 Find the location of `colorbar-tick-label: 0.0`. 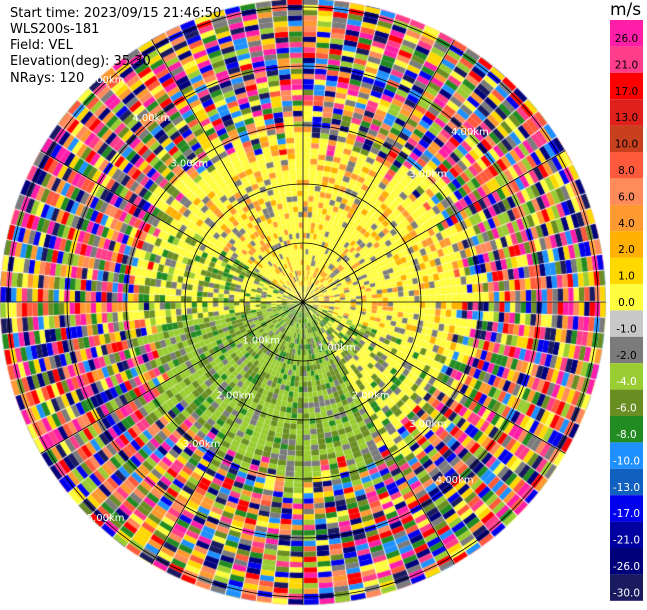

colorbar-tick-label: 0.0 is located at coordinates (626, 303).